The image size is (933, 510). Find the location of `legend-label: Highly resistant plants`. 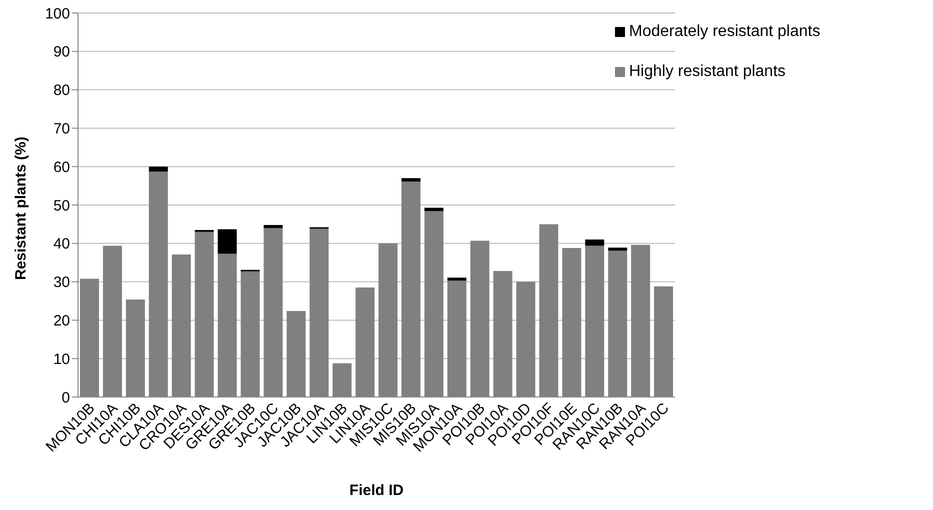

legend-label: Highly resistant plants is located at coordinates (707, 72).